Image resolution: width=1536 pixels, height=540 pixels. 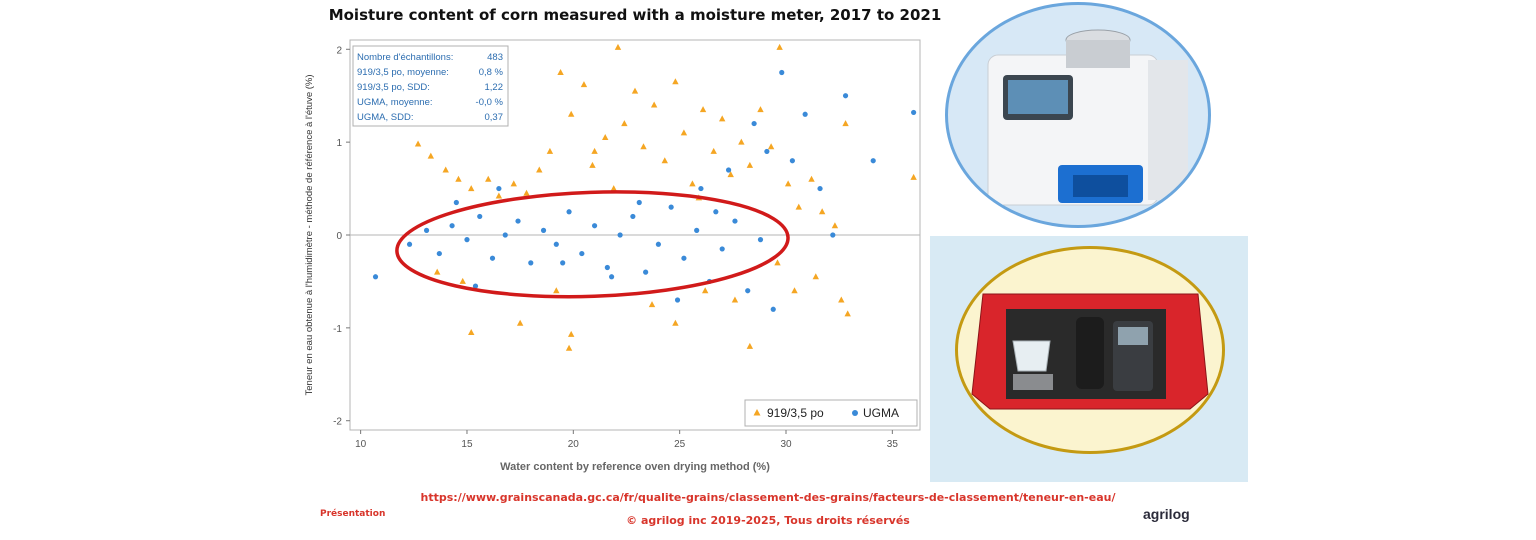 What do you see at coordinates (393, 87) in the screenshot?
I see `stats-label: 919/3,5 po, SDD:` at bounding box center [393, 87].